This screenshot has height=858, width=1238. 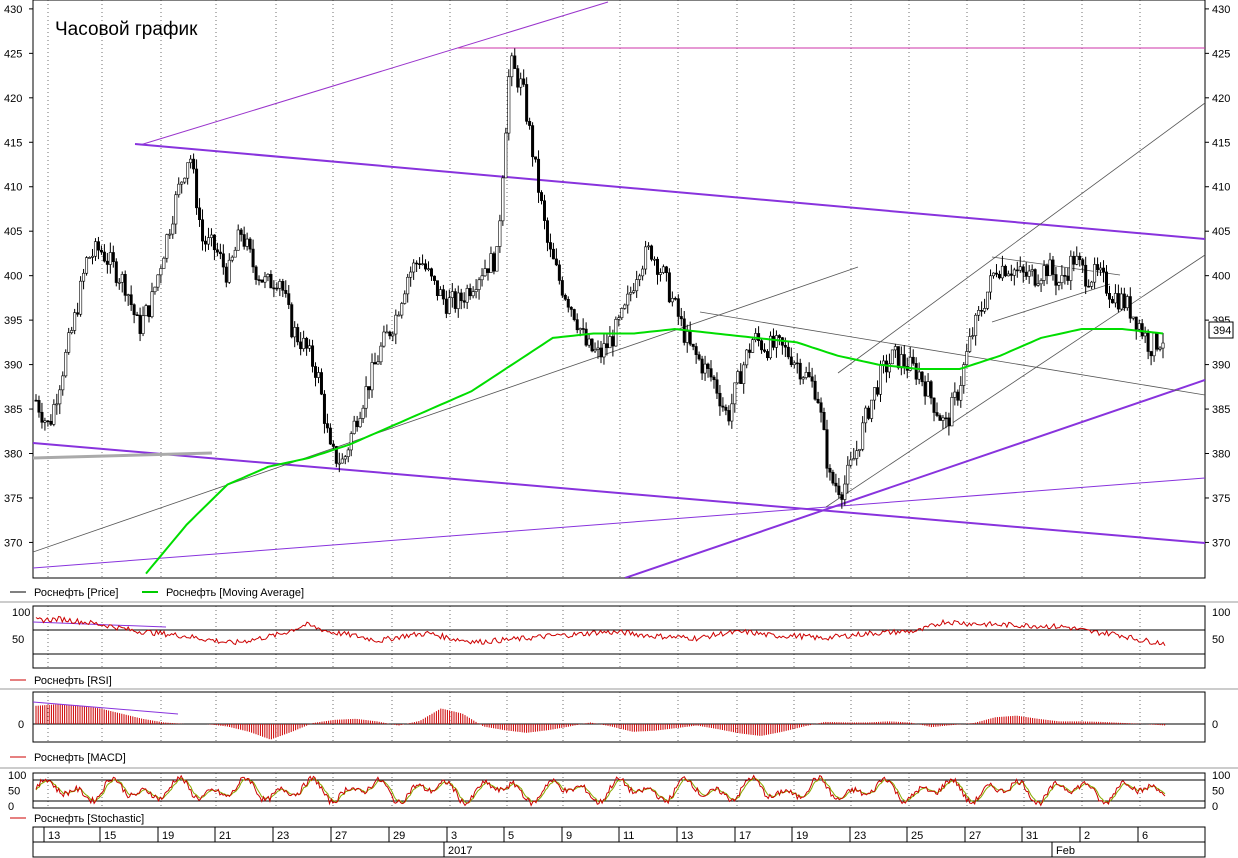 What do you see at coordinates (1056, 266) in the screenshot?
I see `gray-flag-upper-line` at bounding box center [1056, 266].